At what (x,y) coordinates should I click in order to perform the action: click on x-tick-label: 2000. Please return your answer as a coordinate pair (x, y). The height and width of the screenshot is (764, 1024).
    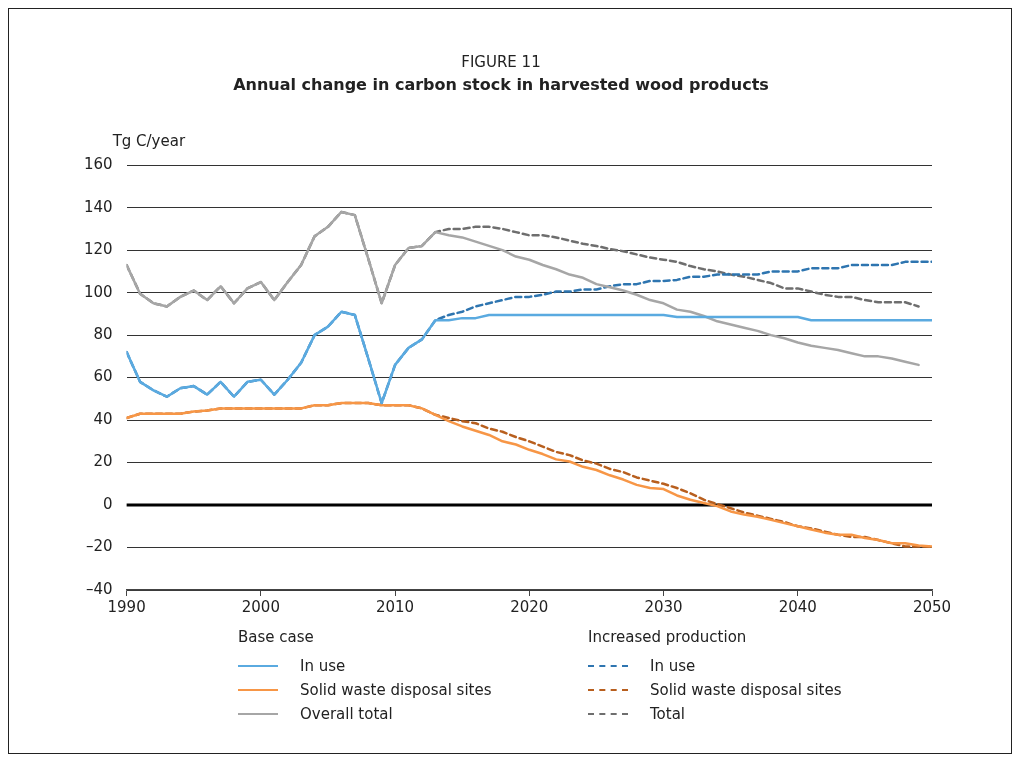
    Looking at the image, I should click on (260, 606).